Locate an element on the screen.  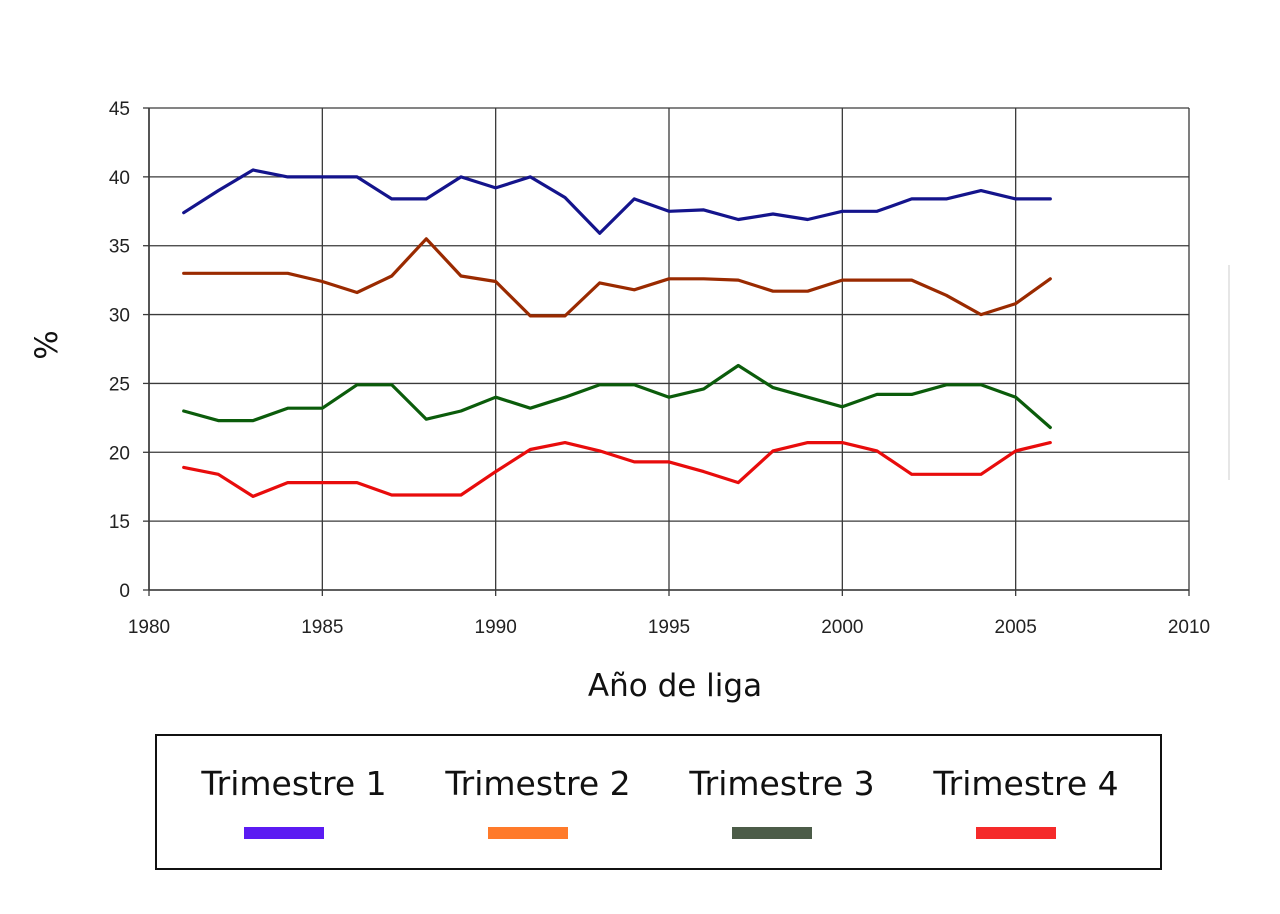
x-tick-label: 1995 is located at coordinates (669, 627).